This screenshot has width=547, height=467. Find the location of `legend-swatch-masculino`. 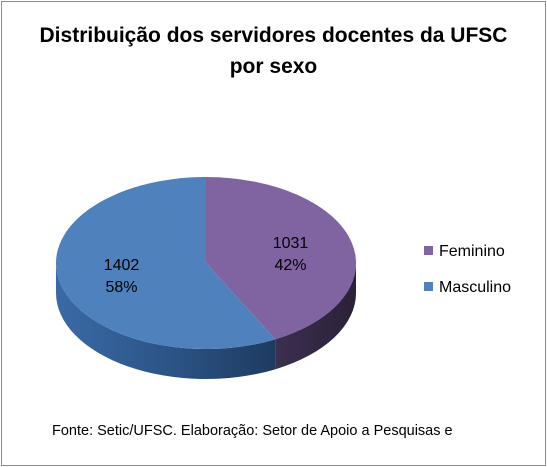

legend-swatch-masculino is located at coordinates (428, 286).